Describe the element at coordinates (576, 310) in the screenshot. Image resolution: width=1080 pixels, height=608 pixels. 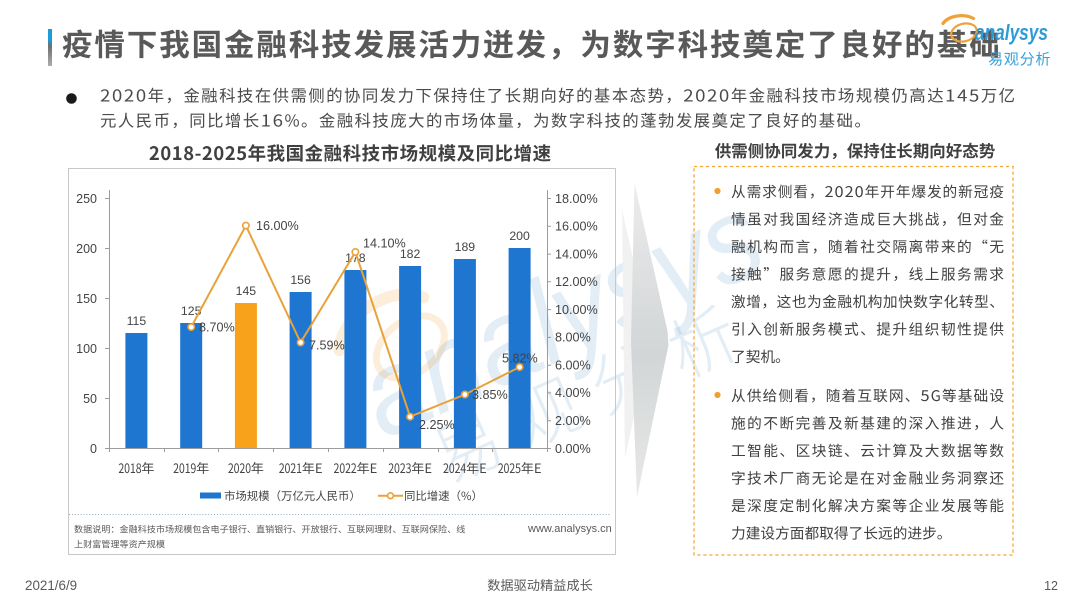
I see `svg-text: 10.00%` at that location.